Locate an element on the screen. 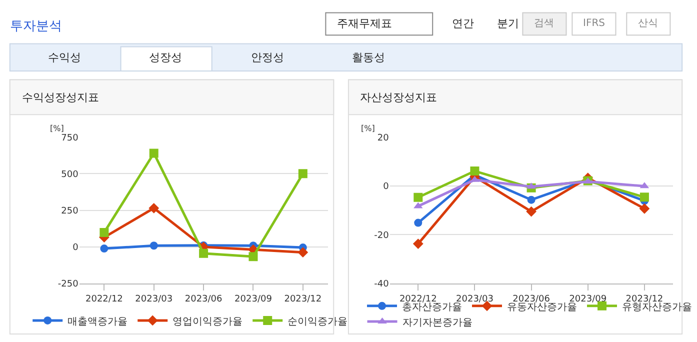  text: 분기 is located at coordinates (508, 23).